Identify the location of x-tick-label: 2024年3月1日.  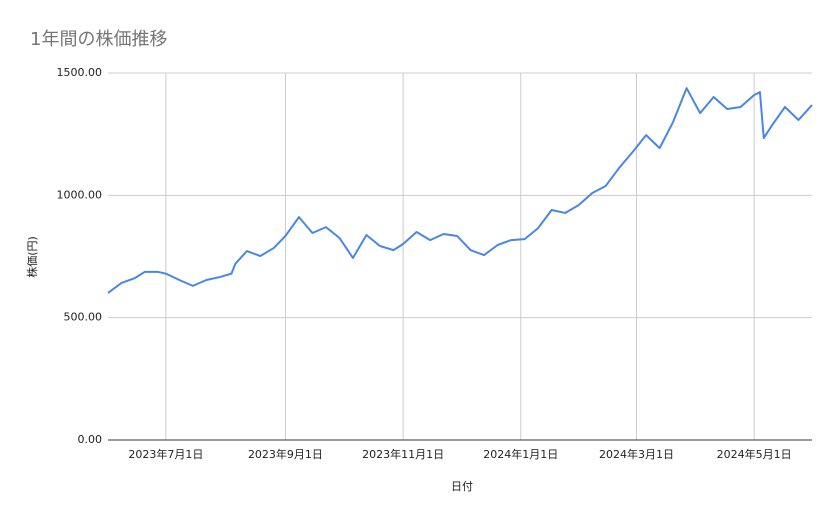
(636, 454).